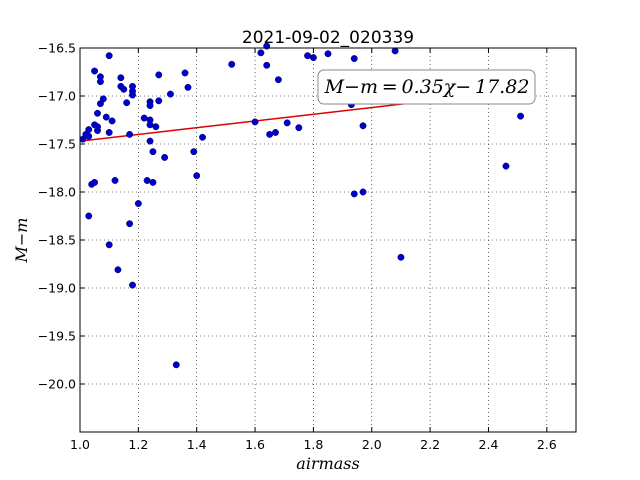 The image size is (640, 480). What do you see at coordinates (197, 444) in the screenshot?
I see `x-tick-label: 1.4` at bounding box center [197, 444].